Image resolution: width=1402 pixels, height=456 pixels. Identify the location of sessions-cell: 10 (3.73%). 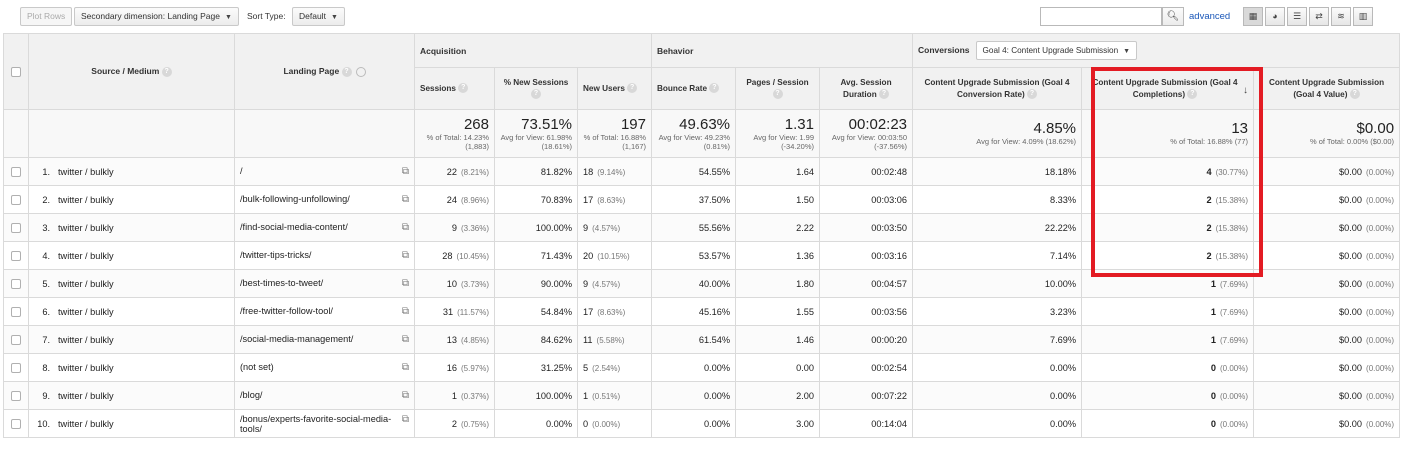
(454, 283).